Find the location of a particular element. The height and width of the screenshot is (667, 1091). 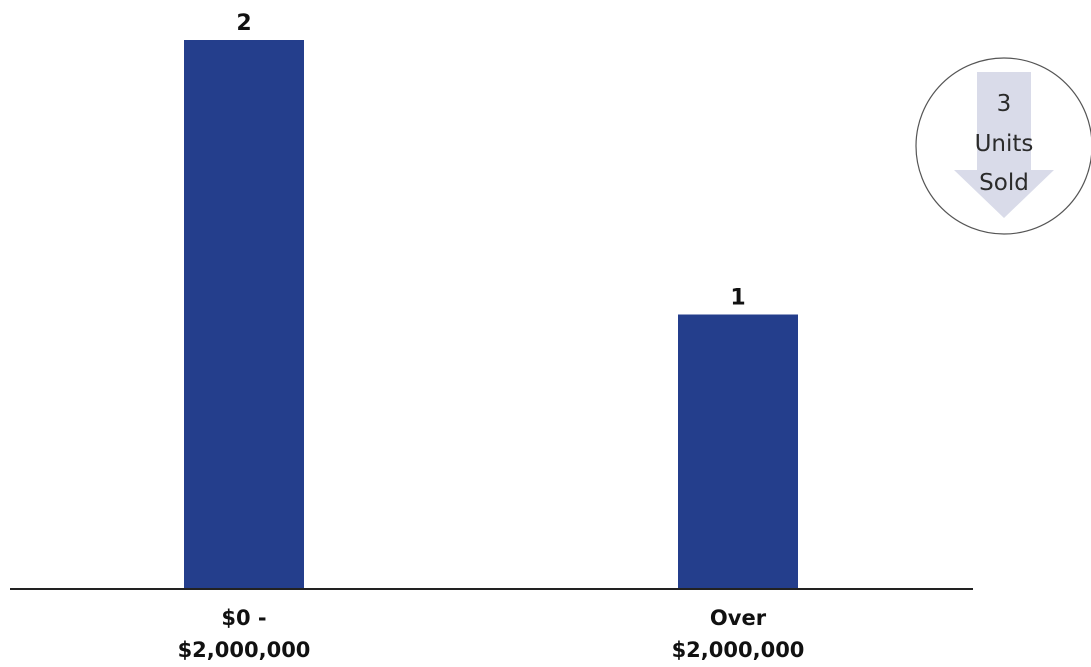

category-label-2-line-1: Over is located at coordinates (738, 618).